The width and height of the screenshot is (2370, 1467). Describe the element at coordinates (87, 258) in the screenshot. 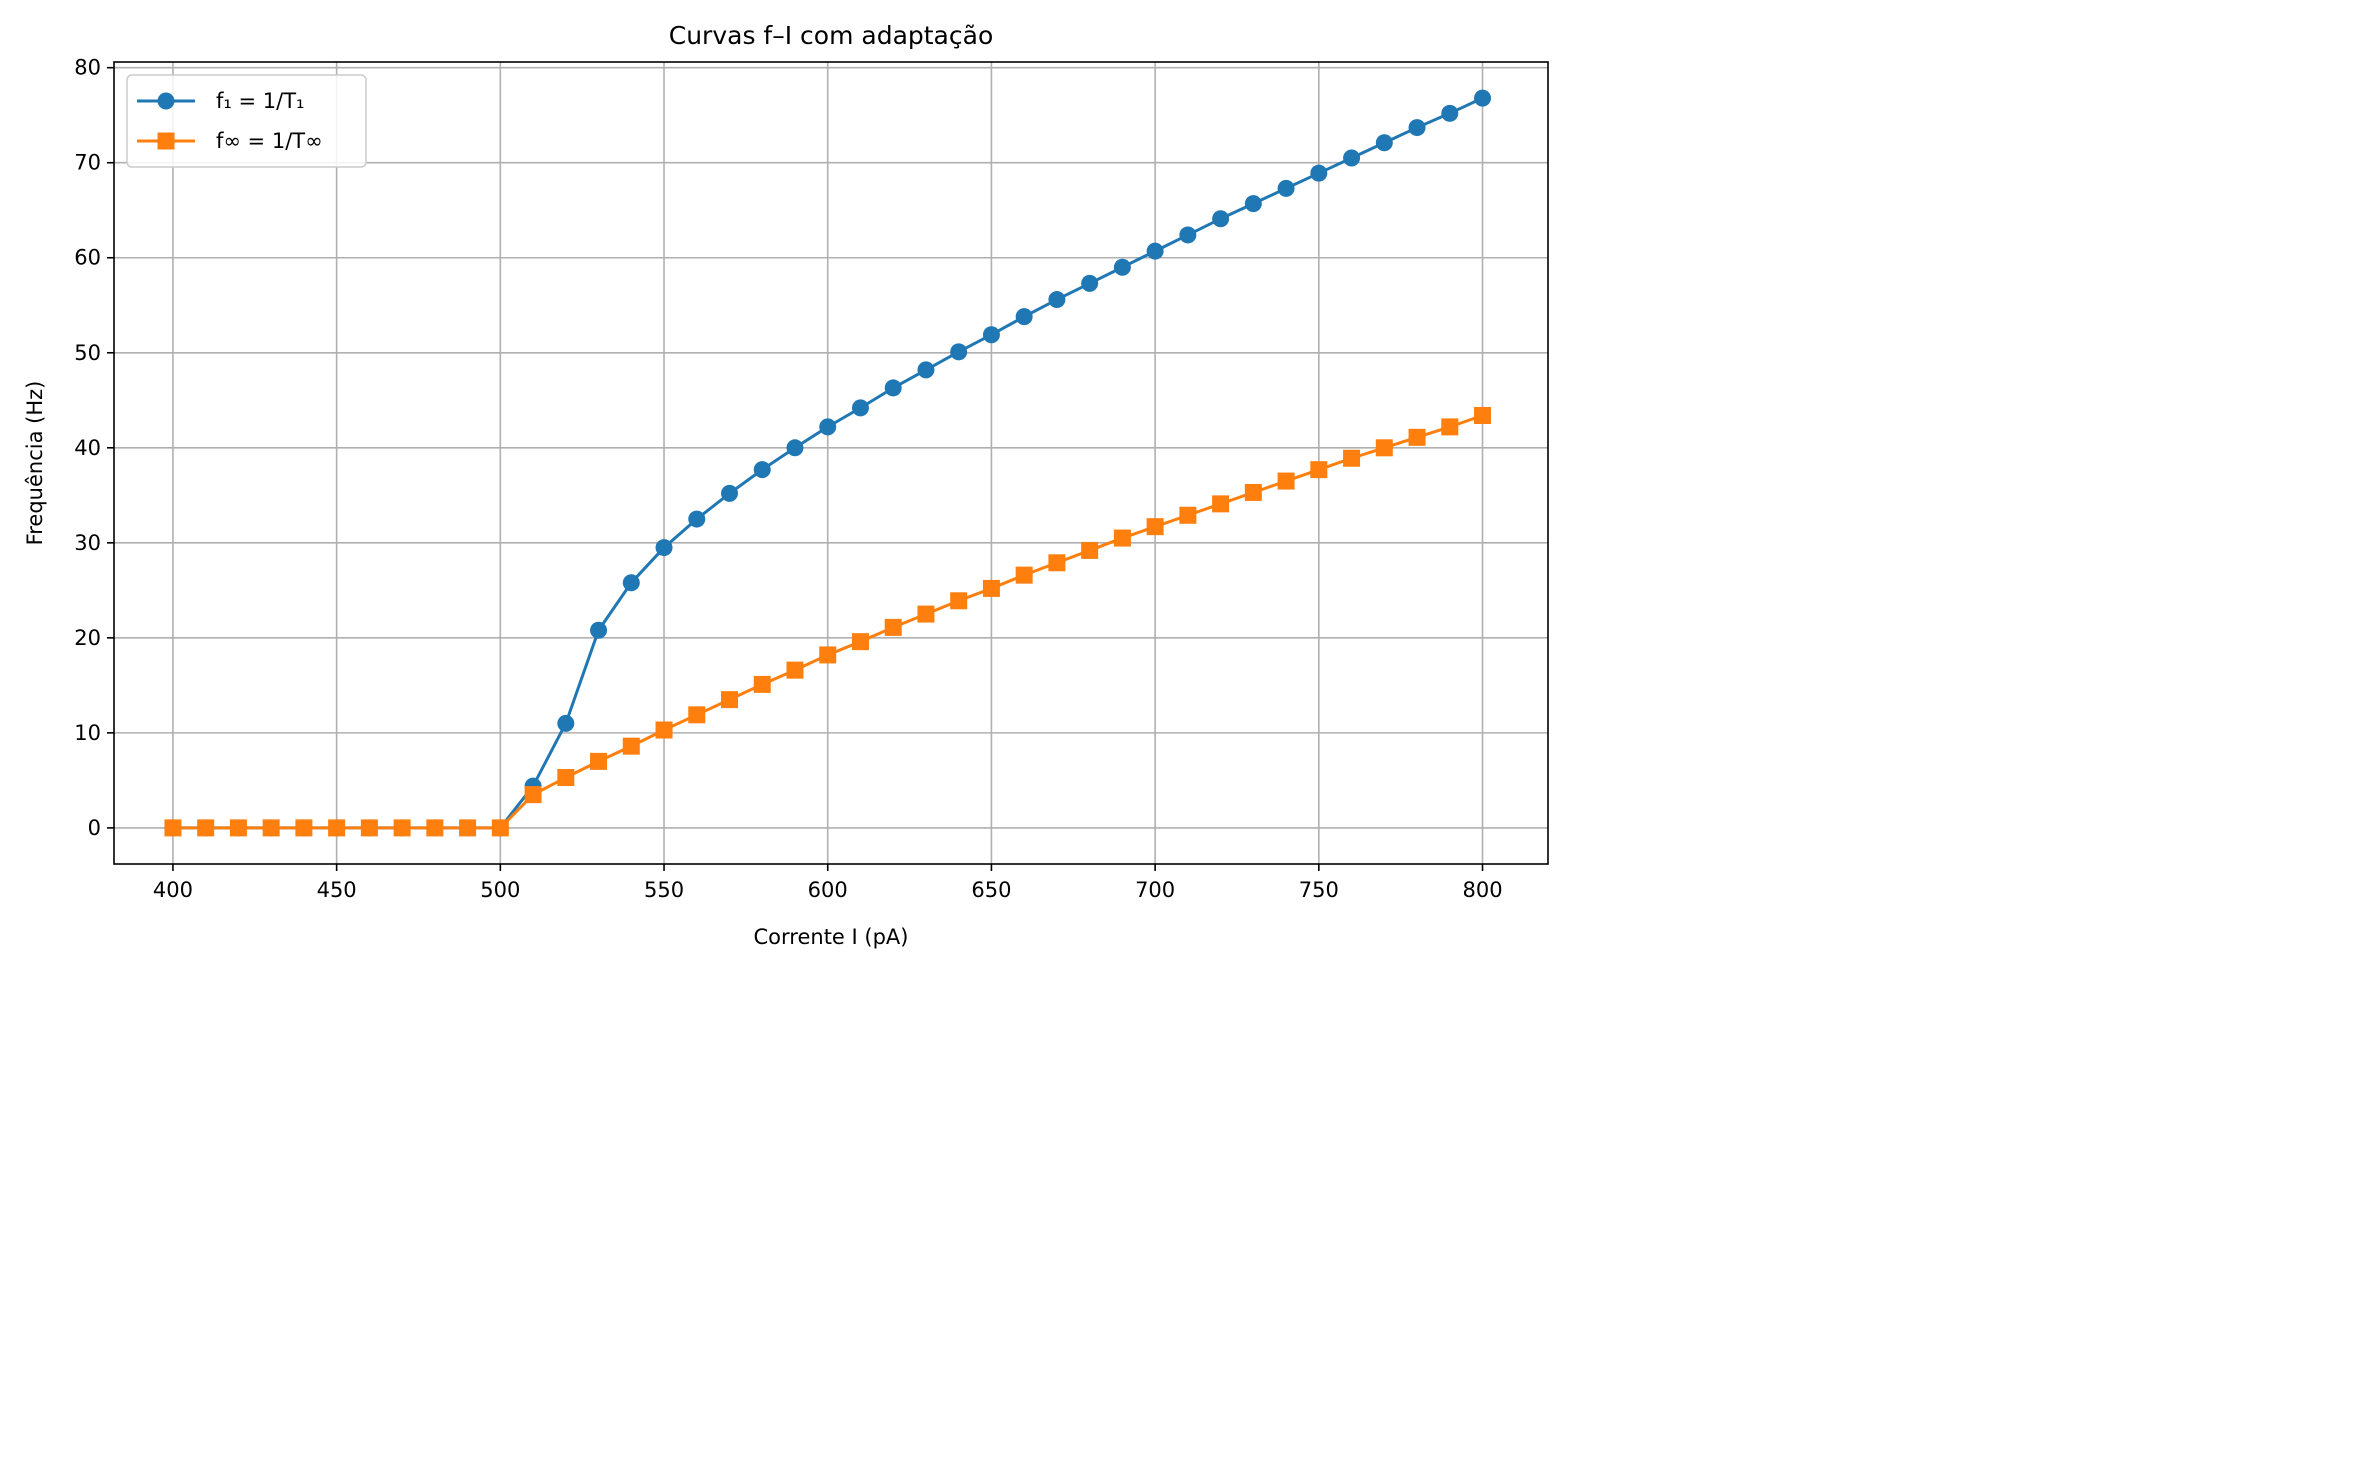

I see `y-tick-label: 60` at that location.